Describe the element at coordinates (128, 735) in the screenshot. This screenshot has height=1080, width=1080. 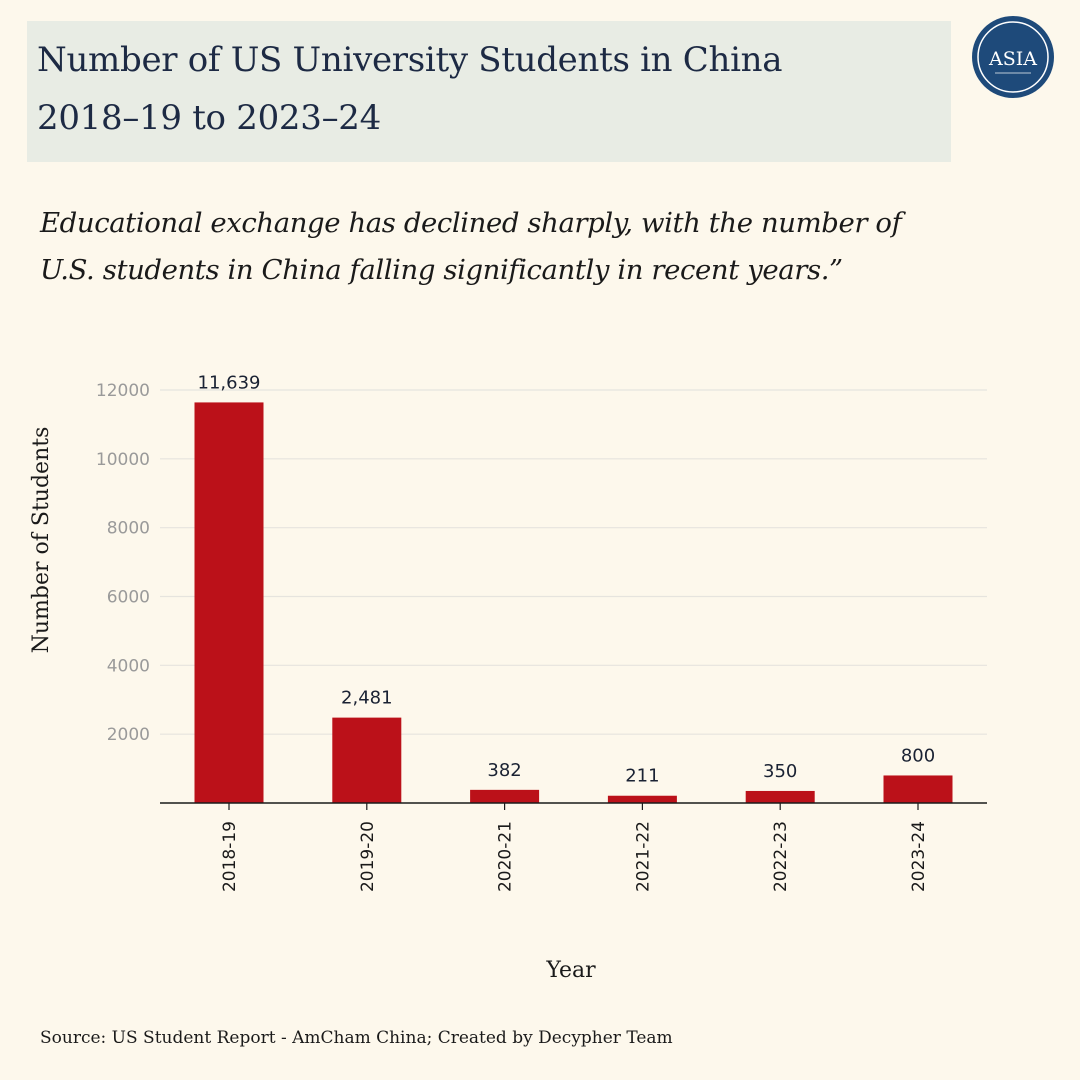
I see `y-tick-label: 2000` at that location.